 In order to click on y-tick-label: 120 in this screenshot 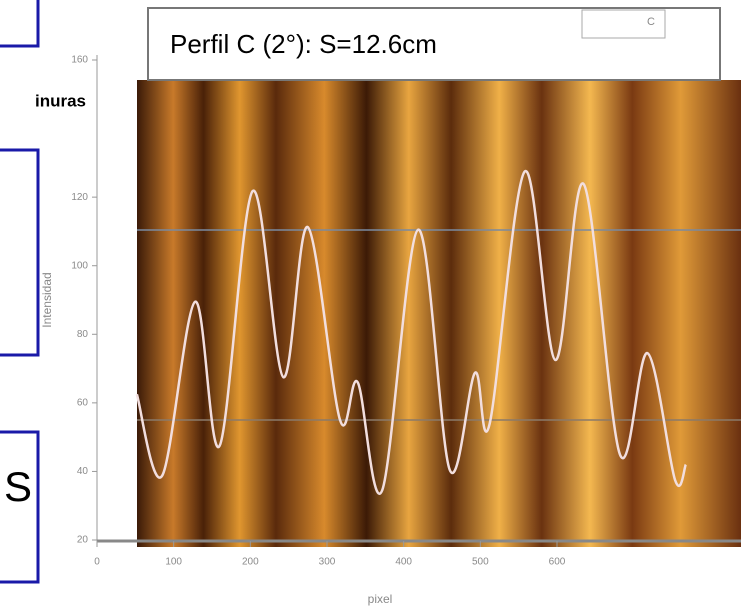, I will do `click(79, 197)`.